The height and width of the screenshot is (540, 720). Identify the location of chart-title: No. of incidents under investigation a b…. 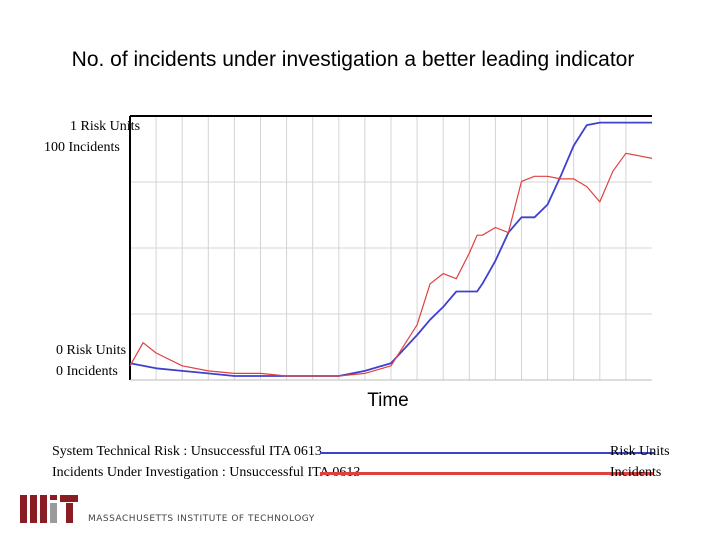
(353, 59).